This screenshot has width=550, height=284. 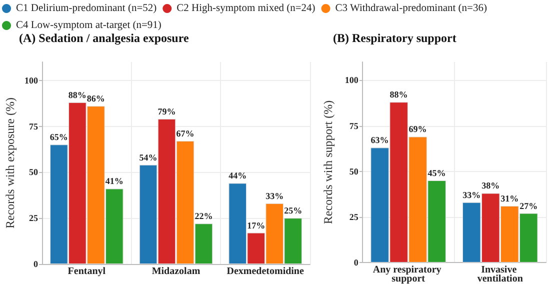 What do you see at coordinates (87, 271) in the screenshot?
I see `x-tick-label: Fentanyl` at bounding box center [87, 271].